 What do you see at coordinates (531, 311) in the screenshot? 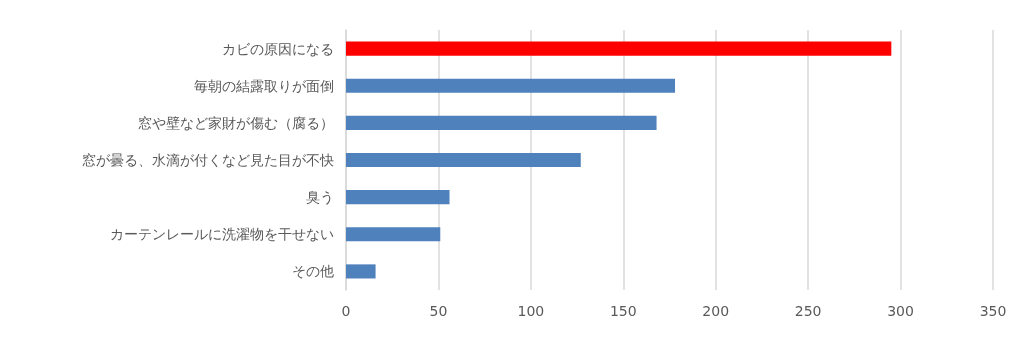
I see `x-tick-label: 100` at bounding box center [531, 311].